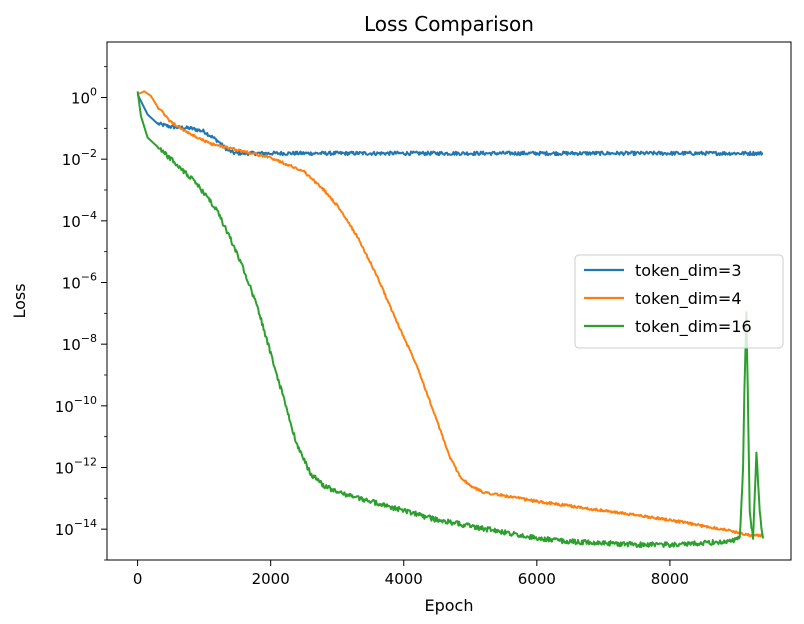 The image size is (804, 624). I want to click on x-tick-label: 2000, so click(271, 579).